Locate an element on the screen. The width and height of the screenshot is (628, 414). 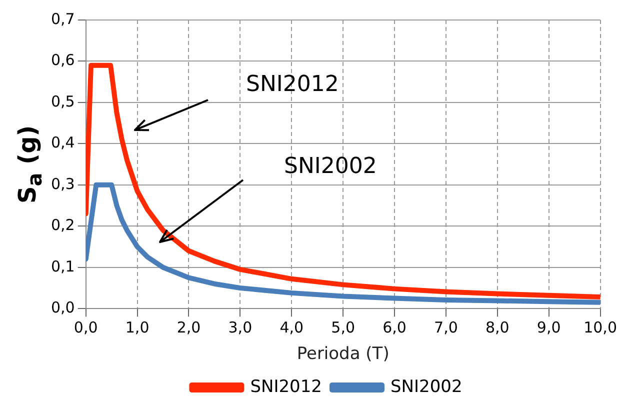
y-tick-label: 0,6 is located at coordinates (62, 60).